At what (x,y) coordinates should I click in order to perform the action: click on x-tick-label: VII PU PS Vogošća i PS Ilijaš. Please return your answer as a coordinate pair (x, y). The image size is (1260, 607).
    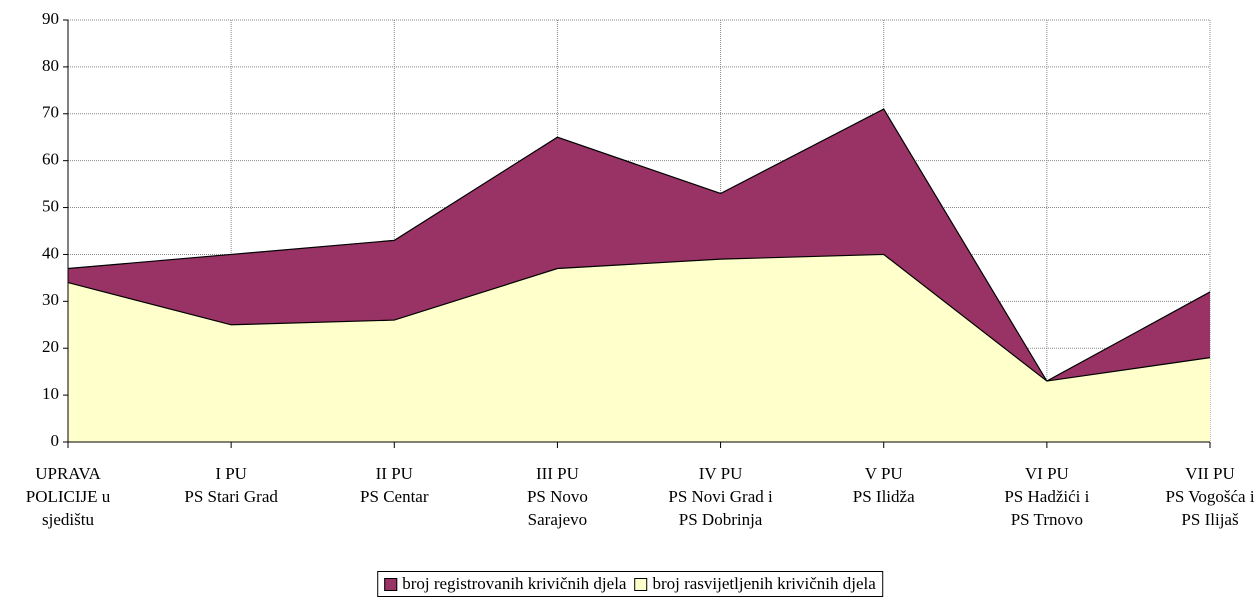
    Looking at the image, I should click on (1210, 496).